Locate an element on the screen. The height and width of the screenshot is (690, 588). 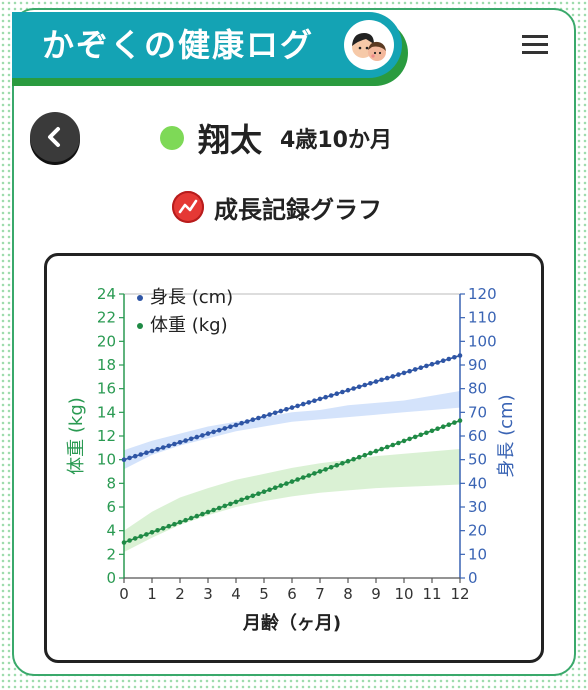
left-axis-tick-label: 6 is located at coordinates (111, 507).